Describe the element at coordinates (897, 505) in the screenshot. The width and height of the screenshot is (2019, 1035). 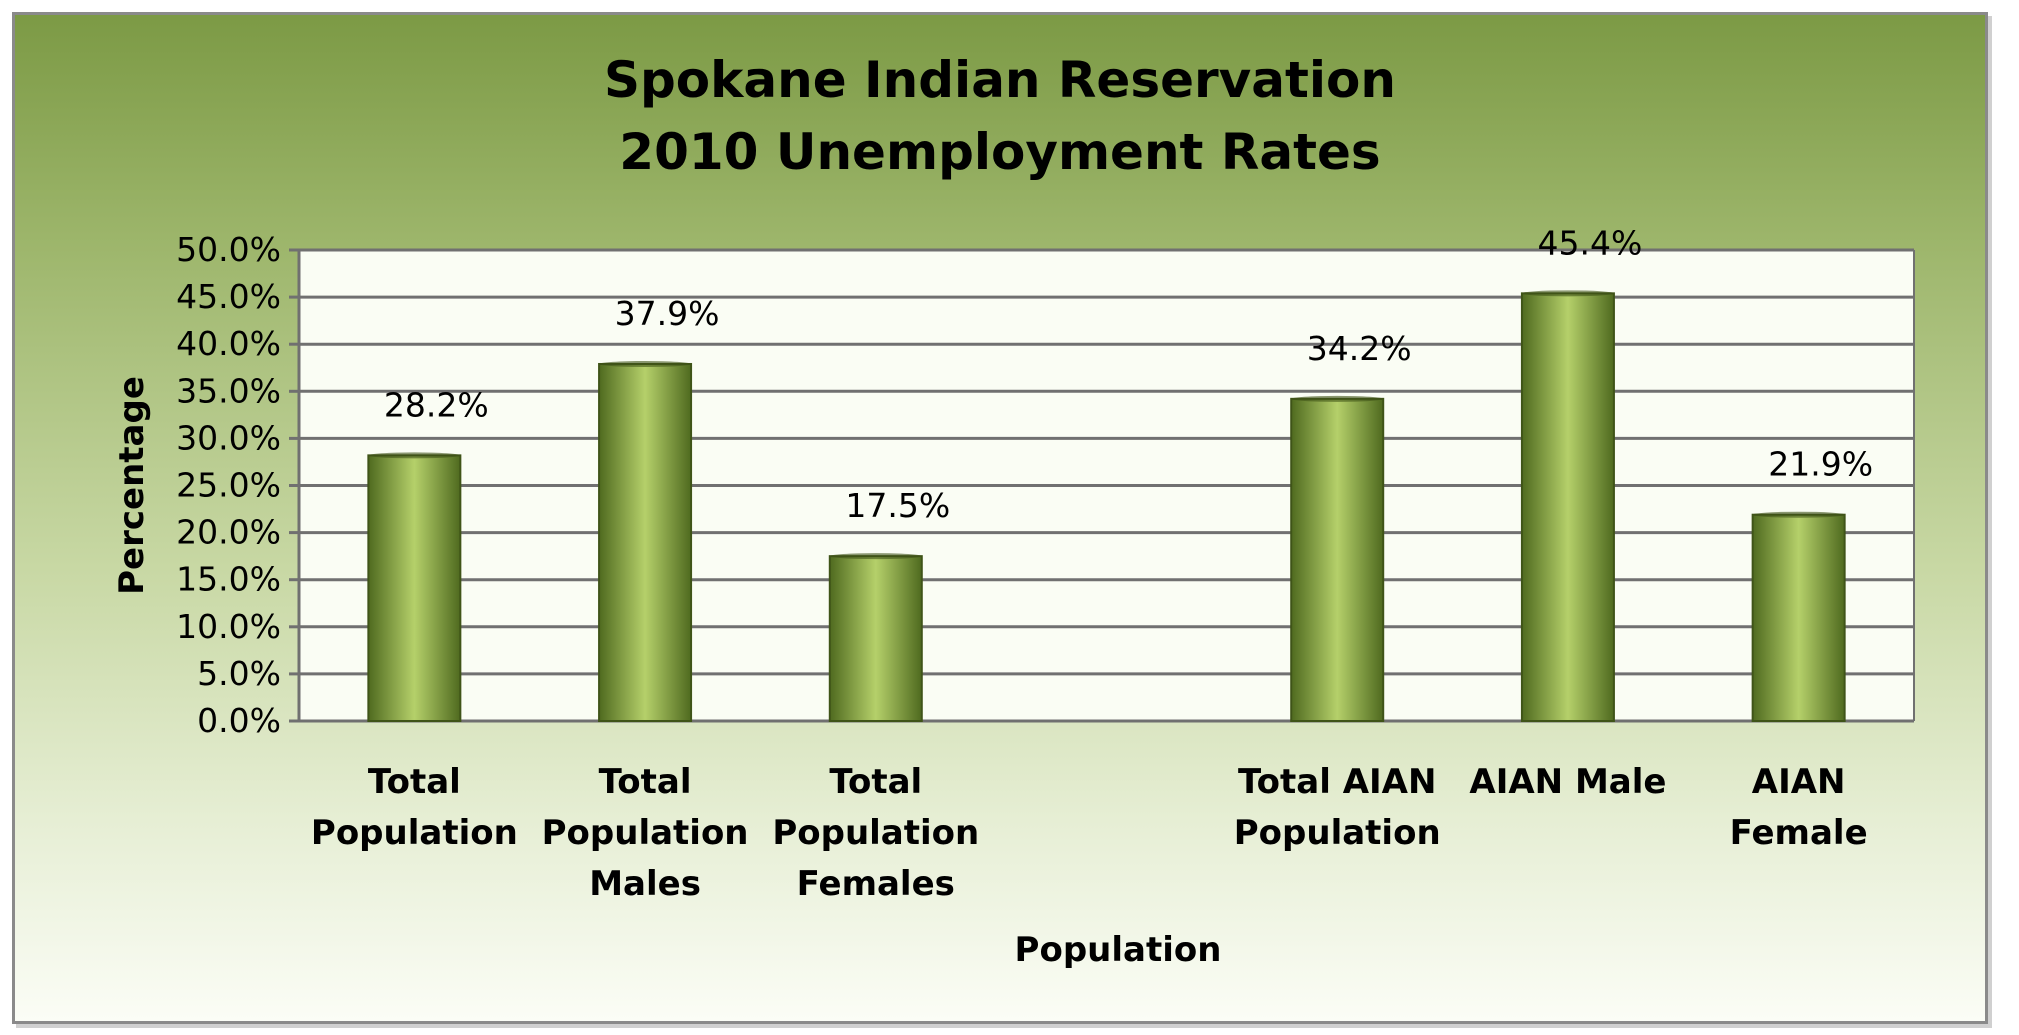
I see `data-label: 17.5%` at that location.